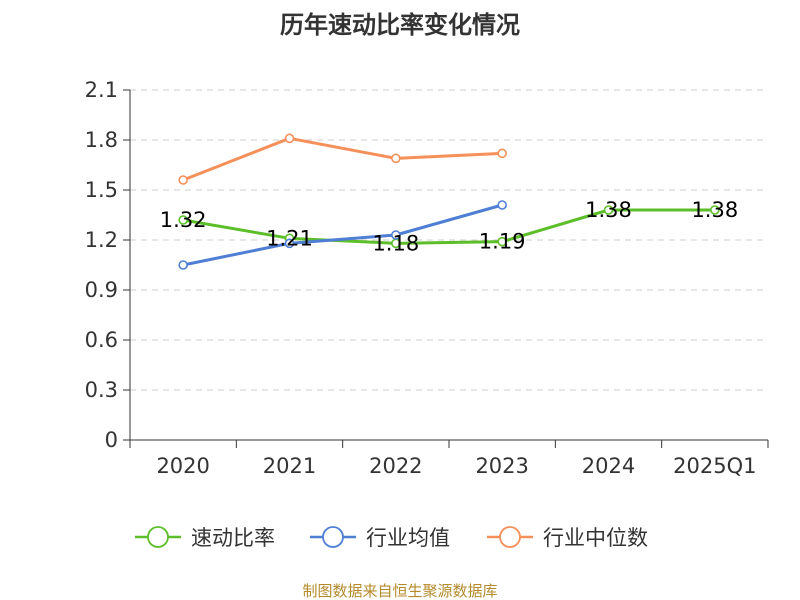  I want to click on x-tick-label: 2023, so click(501, 466).